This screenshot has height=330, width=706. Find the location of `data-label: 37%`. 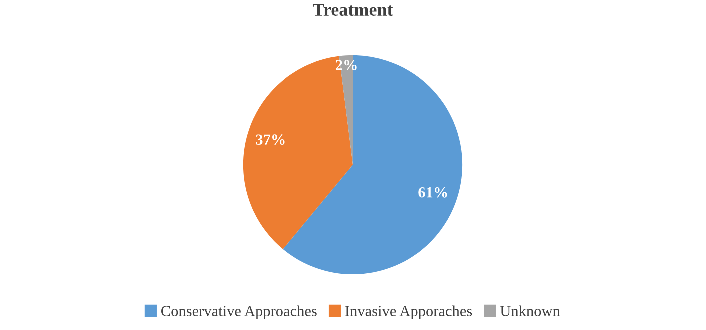

data-label: 37% is located at coordinates (270, 140).